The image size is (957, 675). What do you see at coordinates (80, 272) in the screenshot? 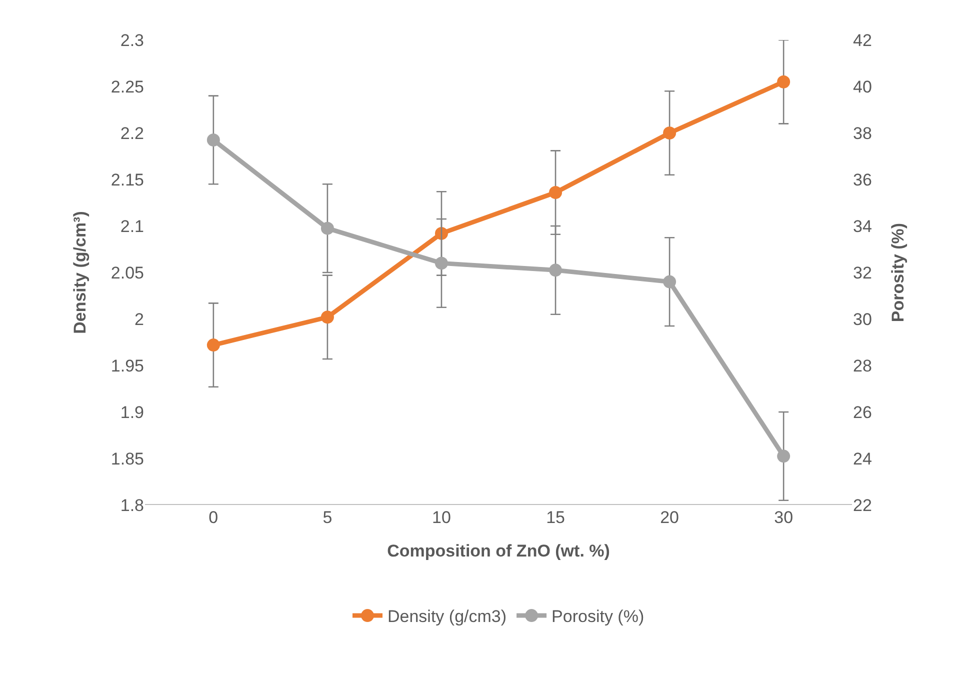
I see `y-axis-title: Density (g/cm³)` at bounding box center [80, 272].